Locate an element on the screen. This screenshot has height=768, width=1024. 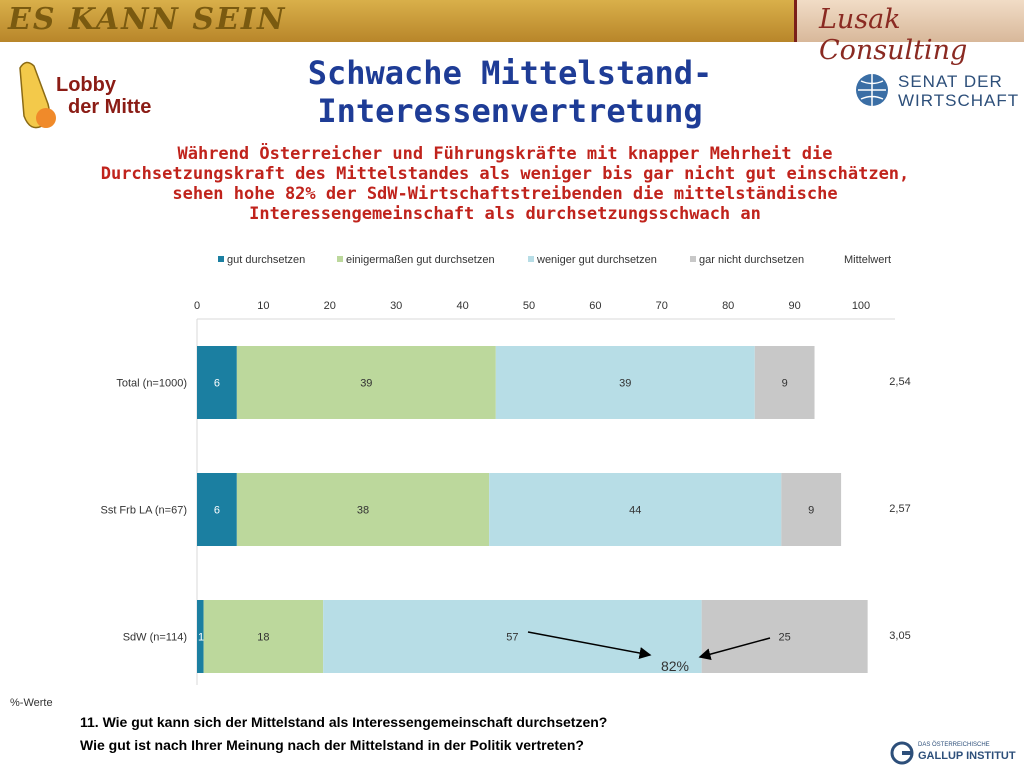
data-label: 1 is located at coordinates (201, 638).